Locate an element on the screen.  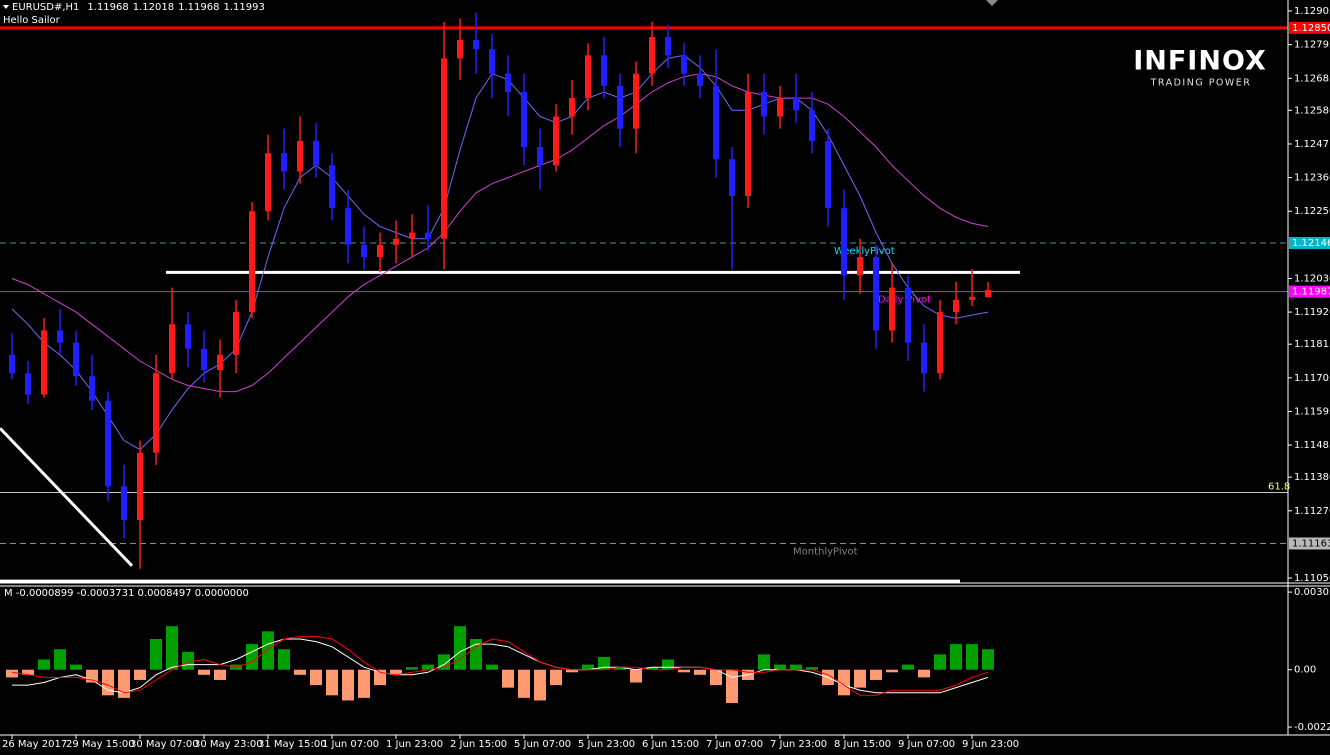
y-tick-label: 1.11270 is located at coordinates (1312, 511).